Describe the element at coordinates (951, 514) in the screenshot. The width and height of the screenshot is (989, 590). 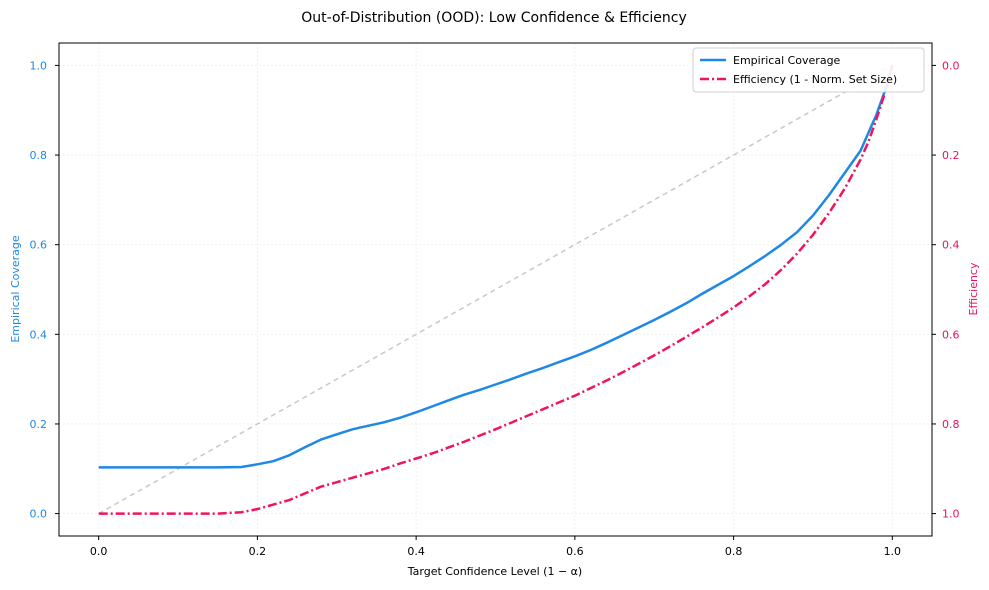
I see `y-right-tick-label-5: 1.0` at that location.